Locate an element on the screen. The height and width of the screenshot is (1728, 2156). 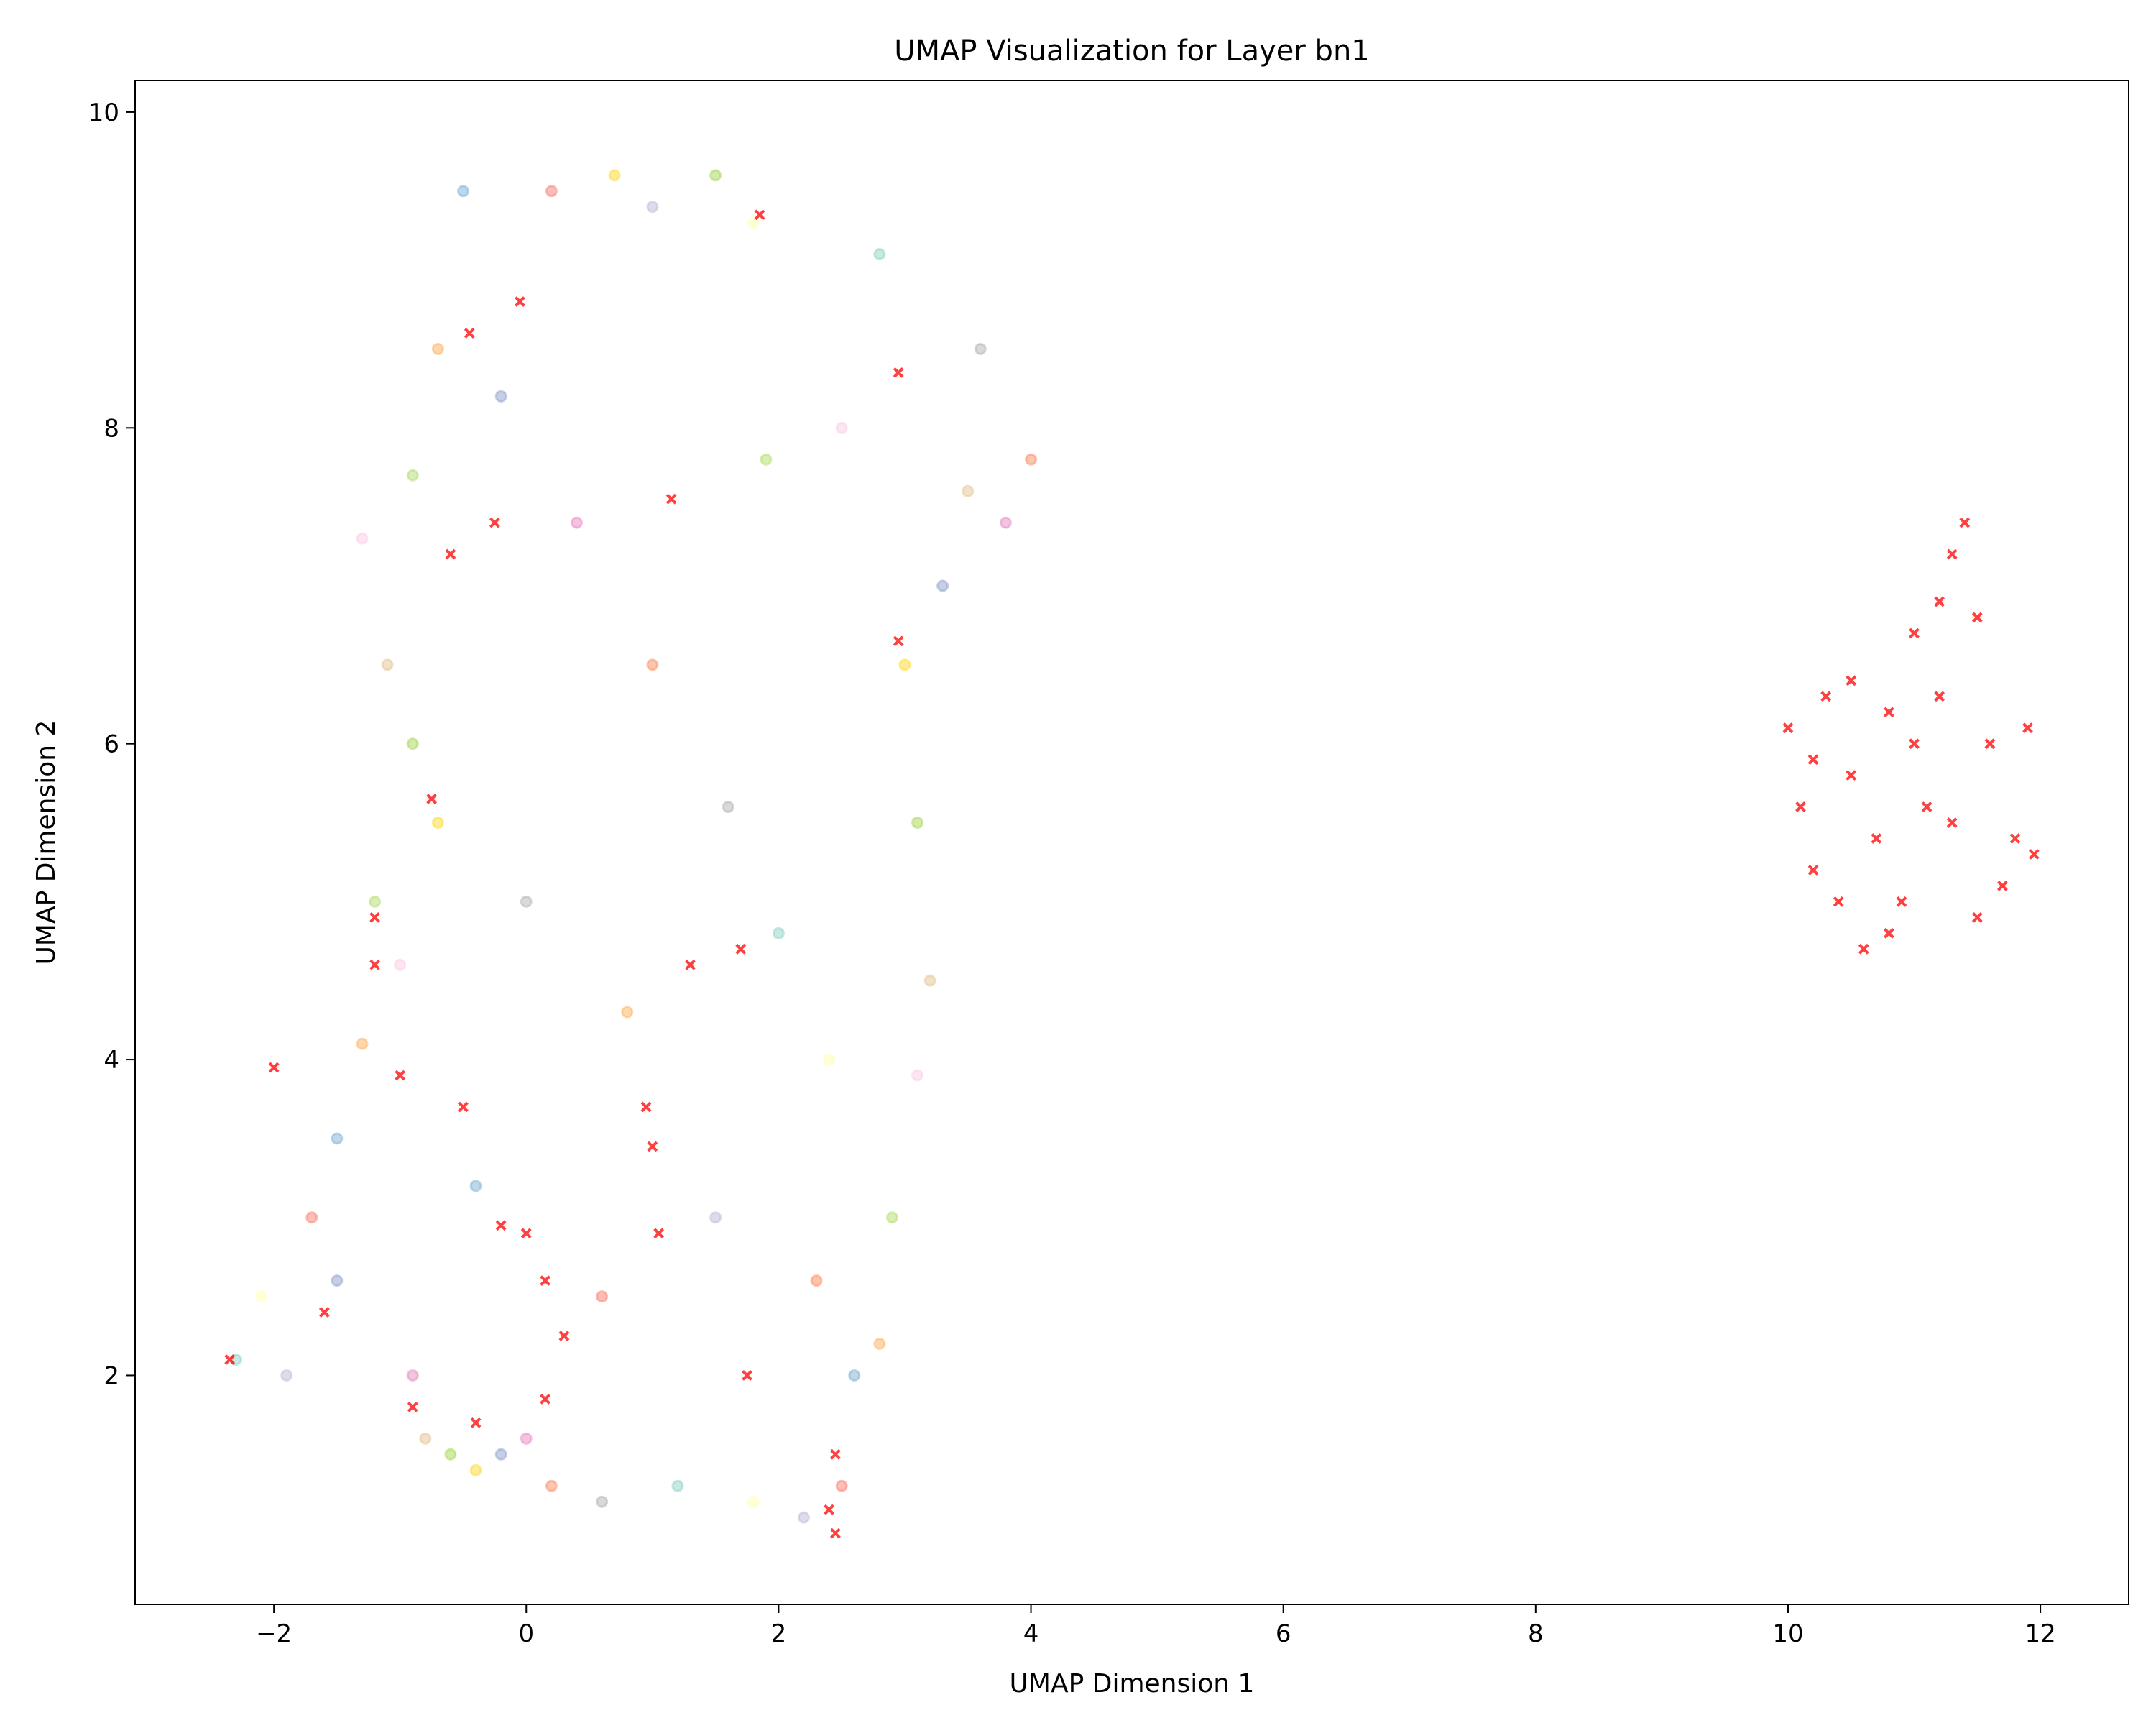
x-tick-label: 4 is located at coordinates (1031, 1633).